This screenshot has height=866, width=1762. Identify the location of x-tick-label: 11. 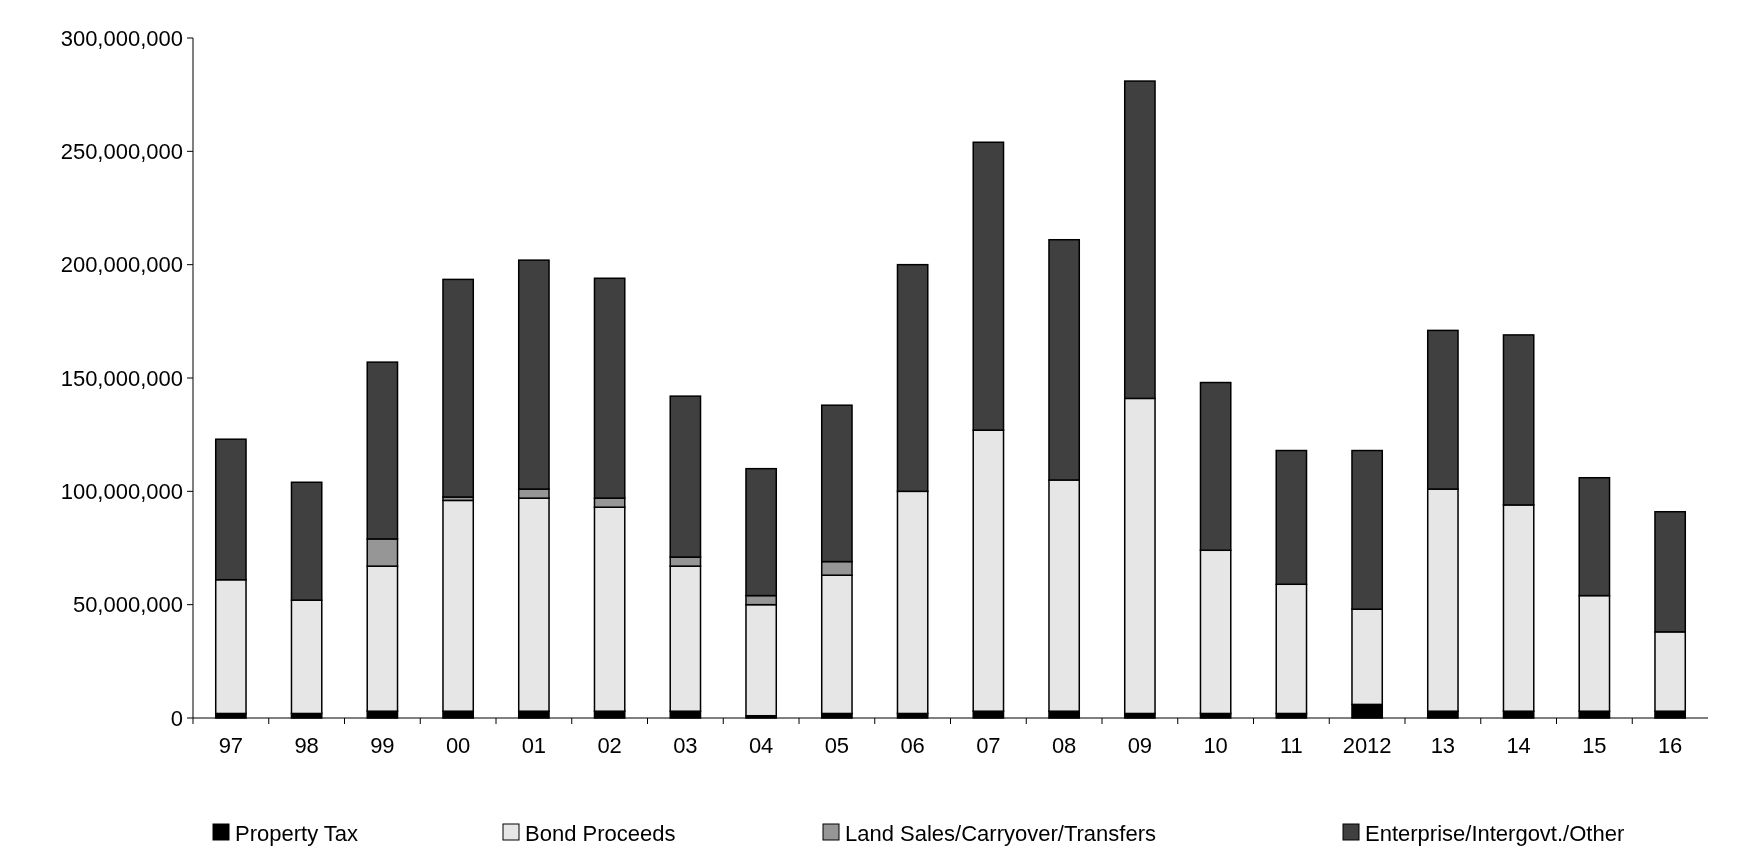
(1291, 745).